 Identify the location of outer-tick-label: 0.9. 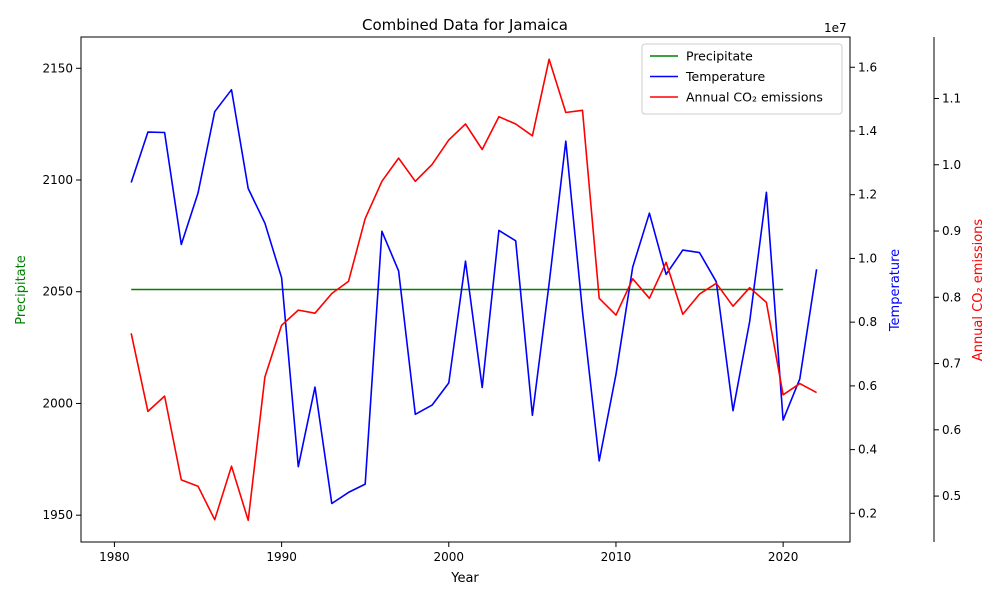
(951, 231).